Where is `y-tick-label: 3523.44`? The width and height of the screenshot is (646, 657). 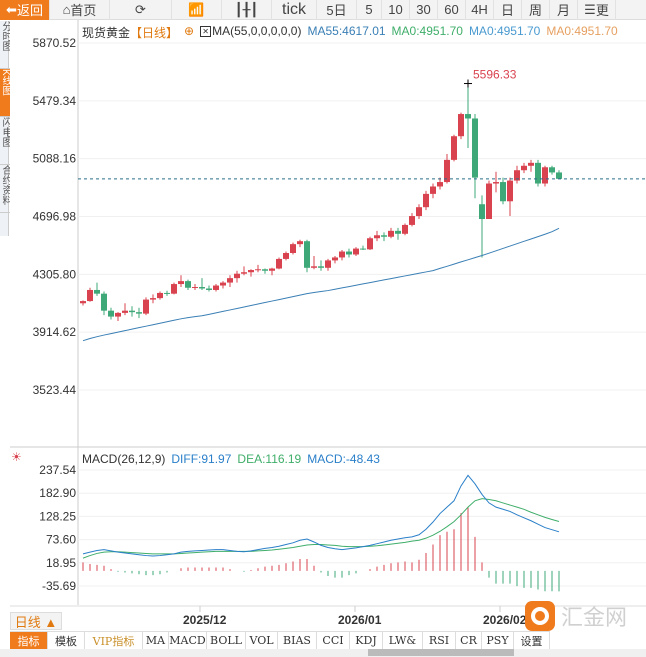 y-tick-label: 3523.44 is located at coordinates (55, 390).